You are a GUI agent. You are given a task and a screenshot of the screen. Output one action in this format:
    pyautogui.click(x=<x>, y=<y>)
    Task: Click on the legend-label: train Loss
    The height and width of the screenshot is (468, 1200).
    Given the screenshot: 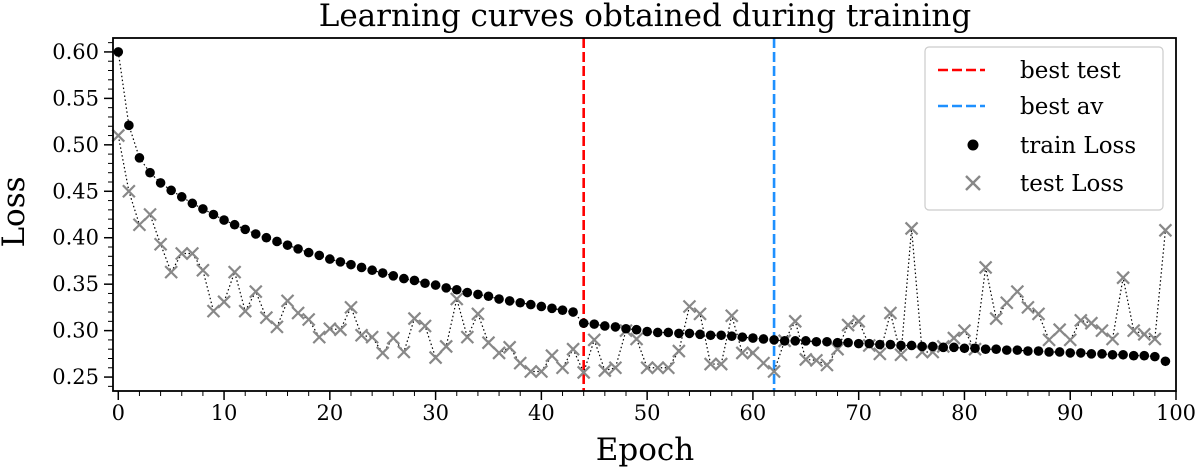 What is the action you would take?
    pyautogui.click(x=1078, y=146)
    